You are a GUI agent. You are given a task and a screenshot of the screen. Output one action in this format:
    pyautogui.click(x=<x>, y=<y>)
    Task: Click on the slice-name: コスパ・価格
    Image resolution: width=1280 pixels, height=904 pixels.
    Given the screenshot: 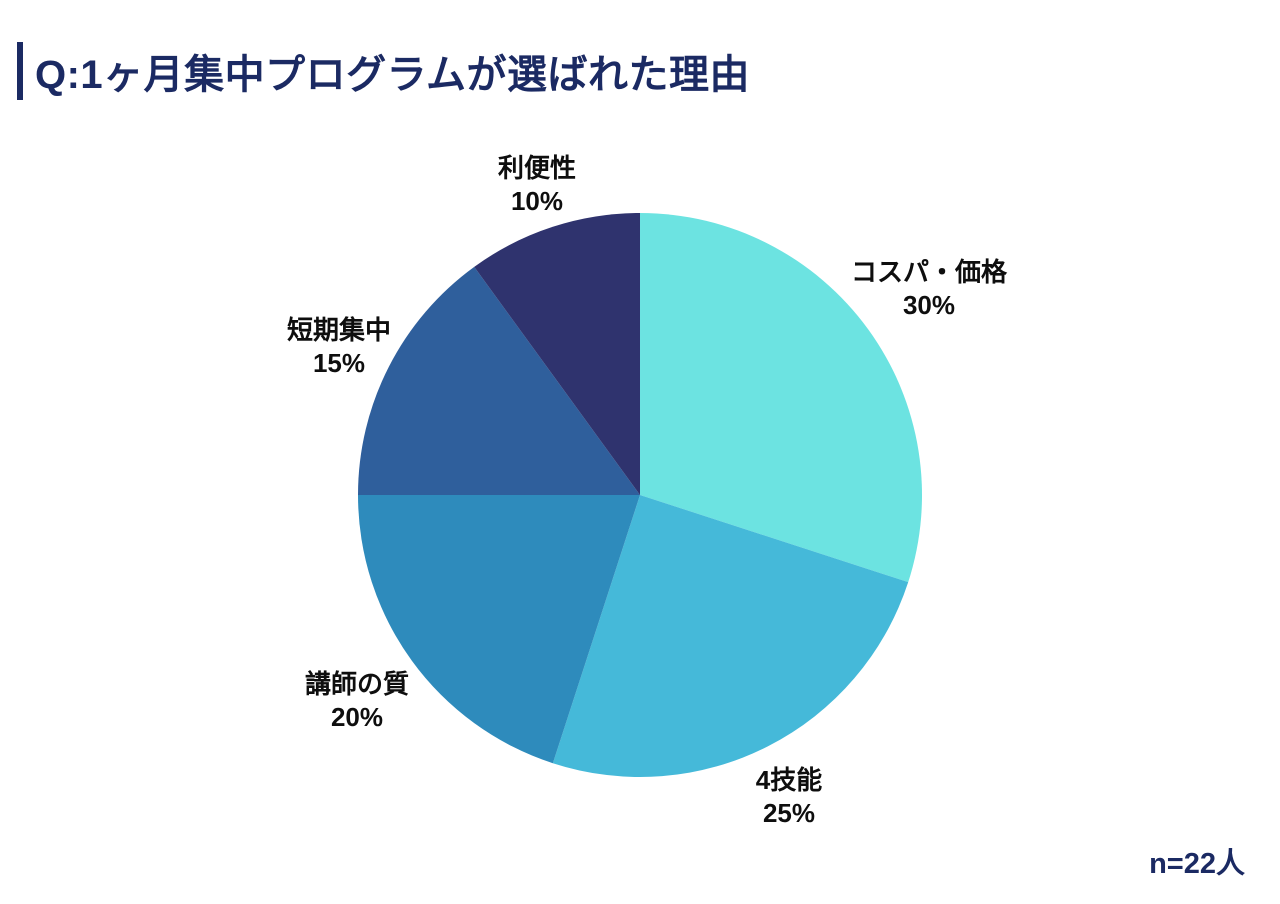 What is the action you would take?
    pyautogui.click(x=929, y=272)
    